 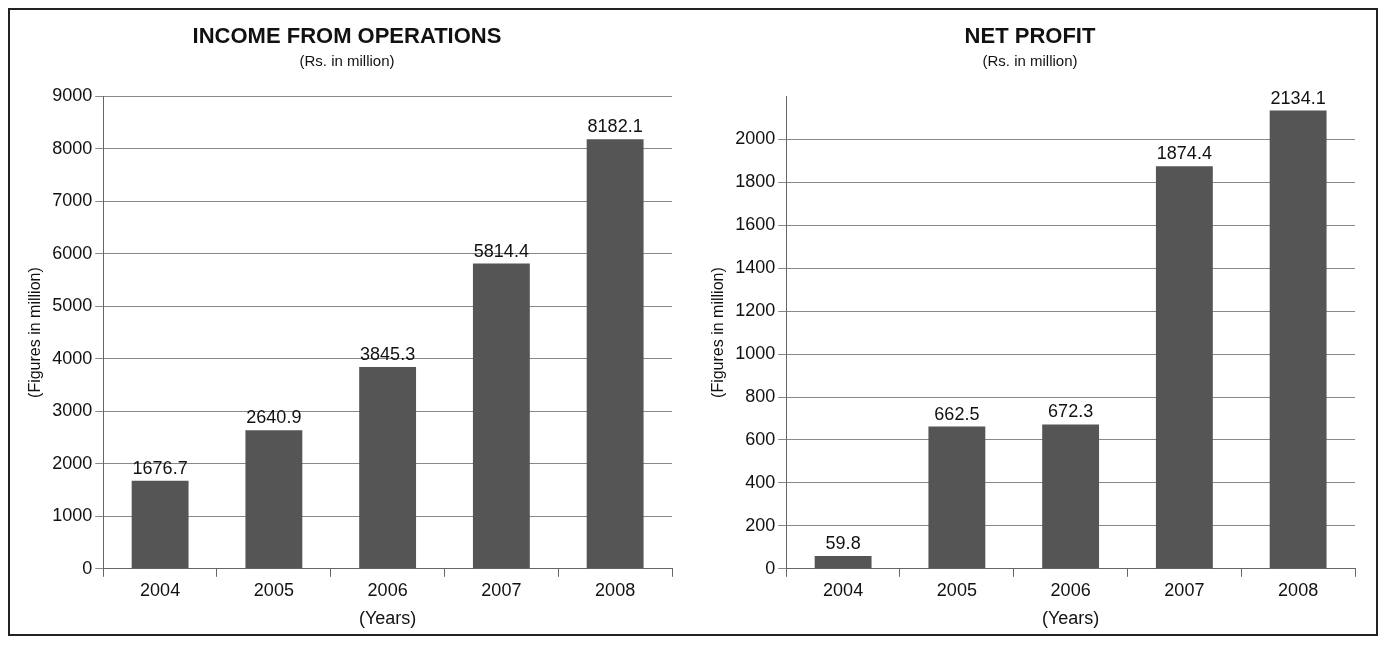 I want to click on y-tick-label: 7000, so click(x=71, y=200).